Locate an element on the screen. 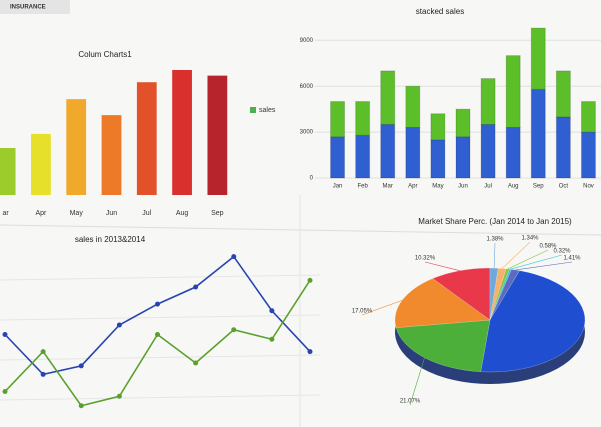 This screenshot has width=601, height=427. legend-label: sales is located at coordinates (267, 110).